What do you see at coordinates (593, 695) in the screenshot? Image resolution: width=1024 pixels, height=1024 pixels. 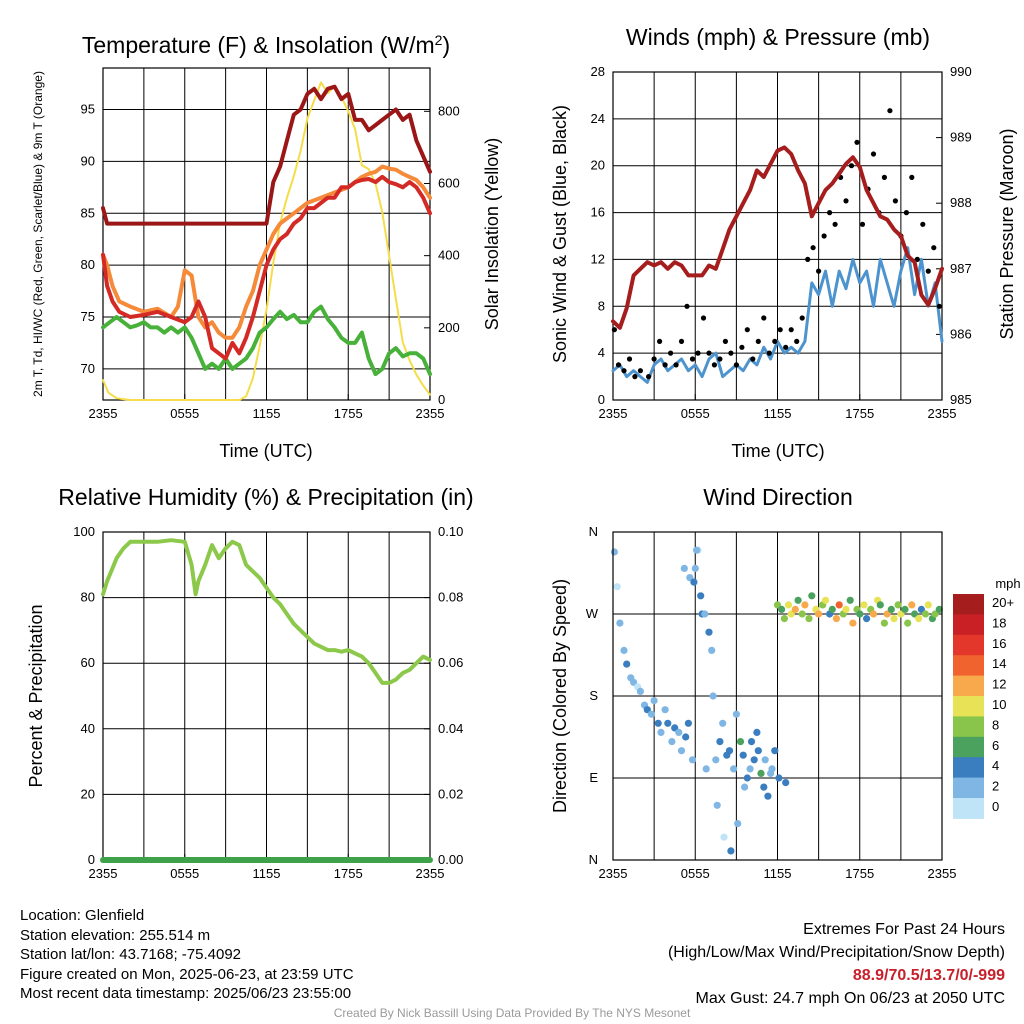 I see `dir-ytick-label: S` at bounding box center [593, 695].